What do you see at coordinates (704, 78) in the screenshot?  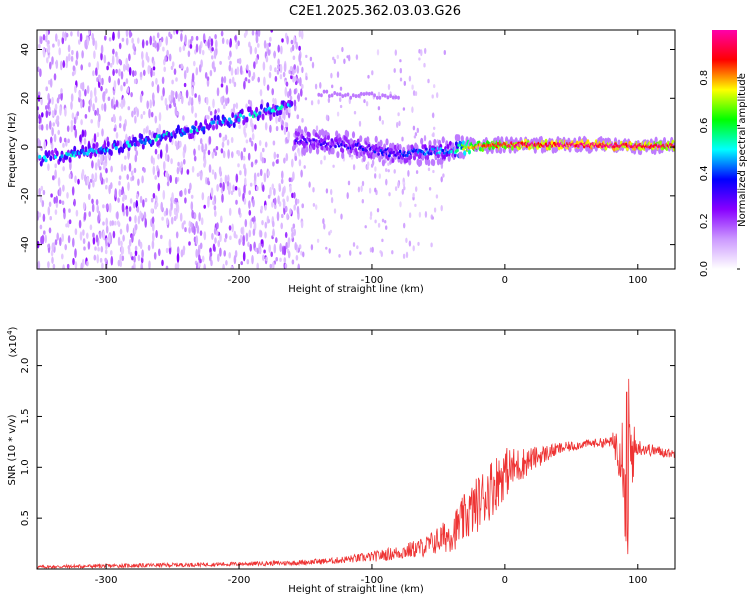 I see `colorbar-tick-label: 0.8` at bounding box center [704, 78].